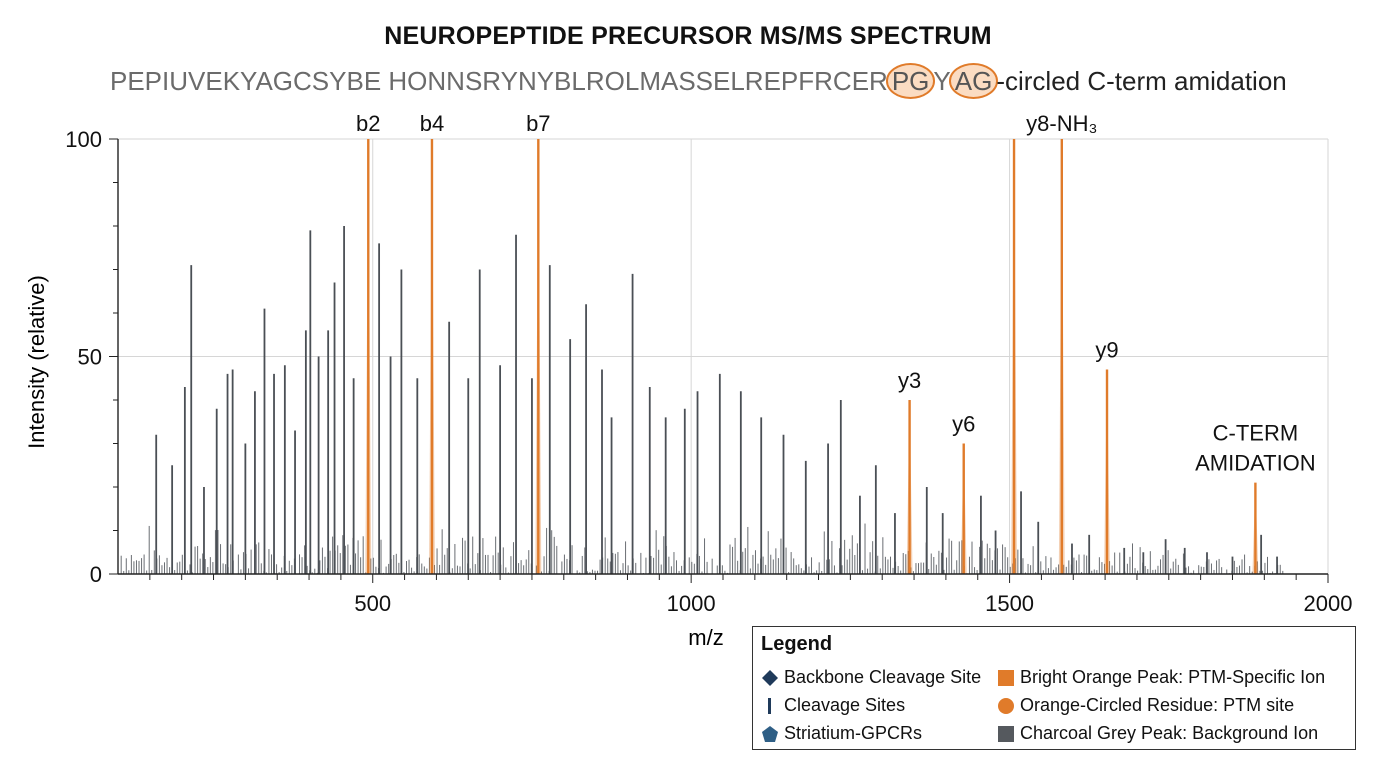 This screenshot has width=1376, height=768. I want to click on legend-item-ptm-ion: Bright Orange Peak: PTM-Specific Ion, so click(1161, 677).